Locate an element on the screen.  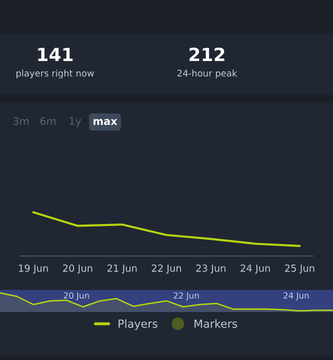
annotation: 22 Jun is located at coordinates (186, 296).